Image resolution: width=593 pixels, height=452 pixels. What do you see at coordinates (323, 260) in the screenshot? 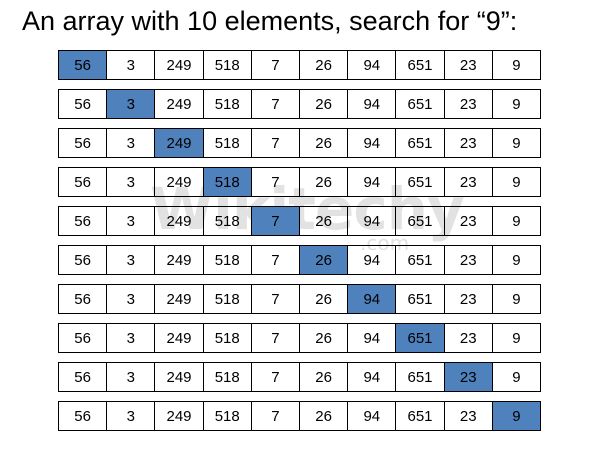
I see `array-cell-highlighted: 26` at bounding box center [323, 260].